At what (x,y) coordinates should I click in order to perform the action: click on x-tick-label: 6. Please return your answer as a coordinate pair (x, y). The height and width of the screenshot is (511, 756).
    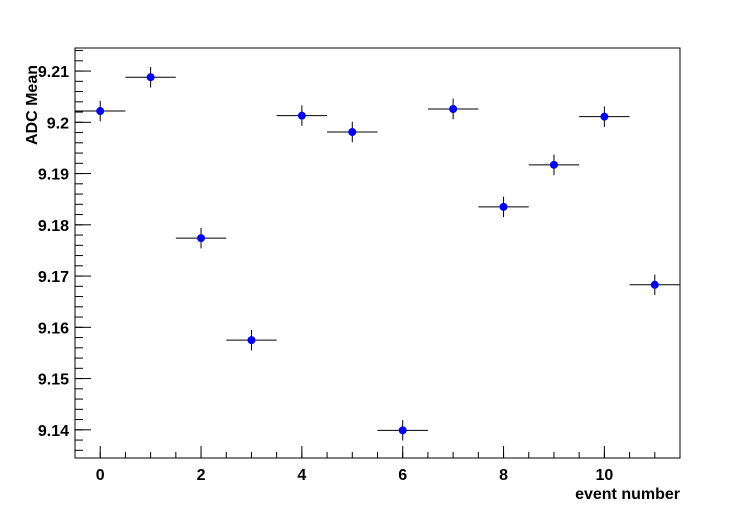
    Looking at the image, I should click on (402, 475).